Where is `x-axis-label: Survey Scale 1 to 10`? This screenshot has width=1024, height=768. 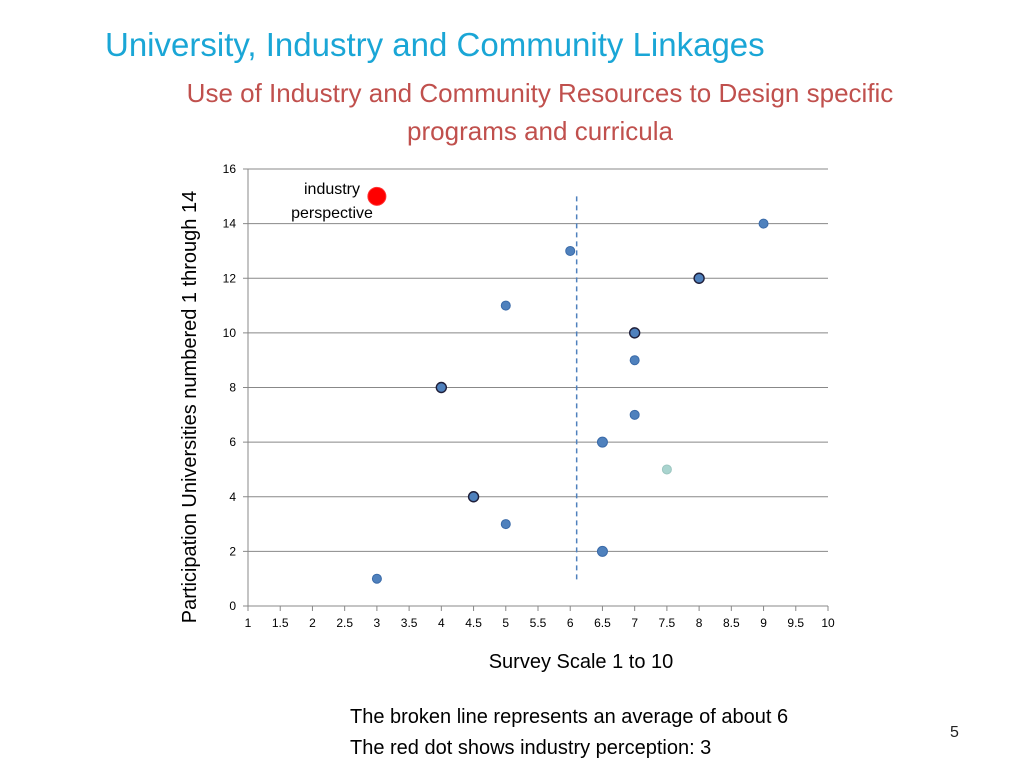 x-axis-label: Survey Scale 1 to 10 is located at coordinates (581, 662).